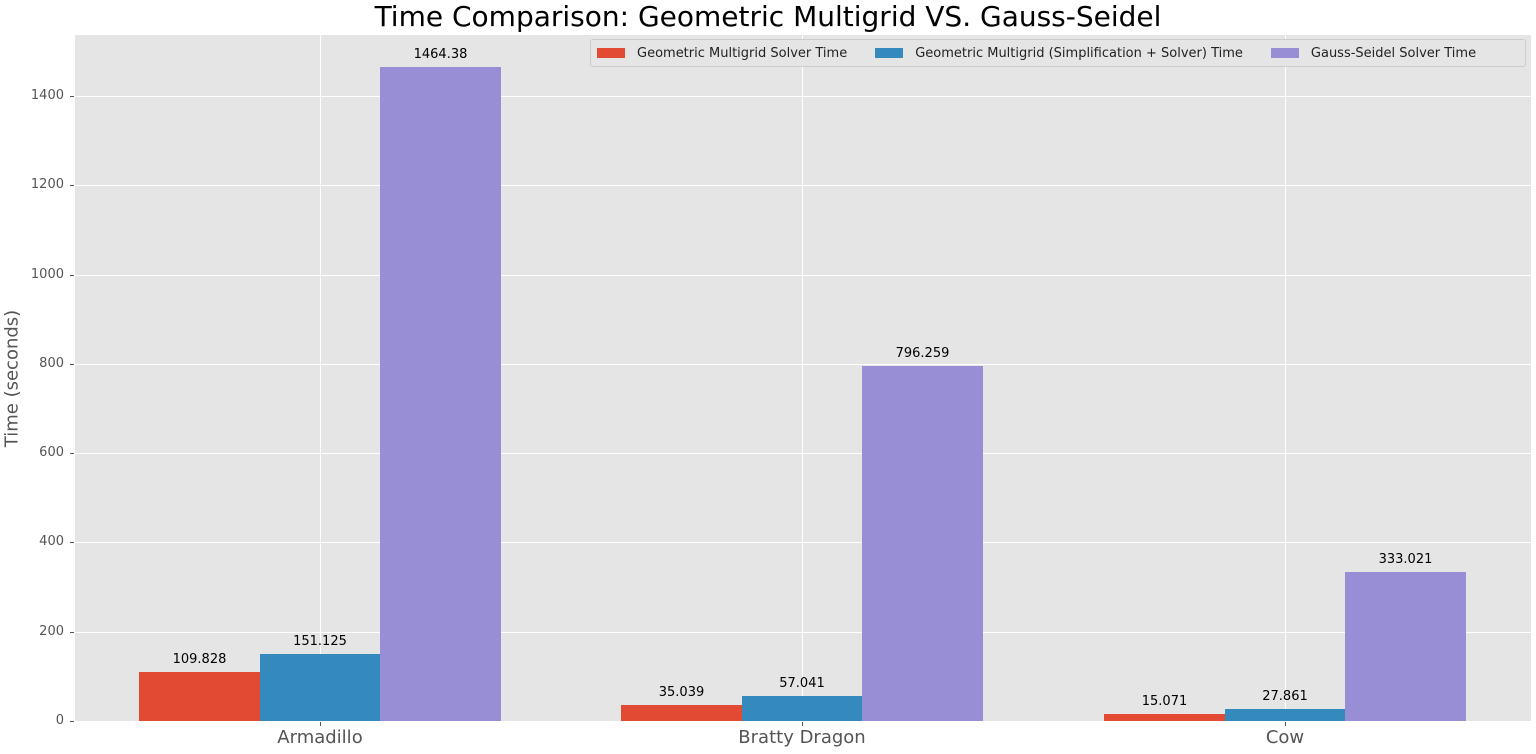 The height and width of the screenshot is (754, 1536). I want to click on bar-value-label: 333.021, so click(1405, 560).